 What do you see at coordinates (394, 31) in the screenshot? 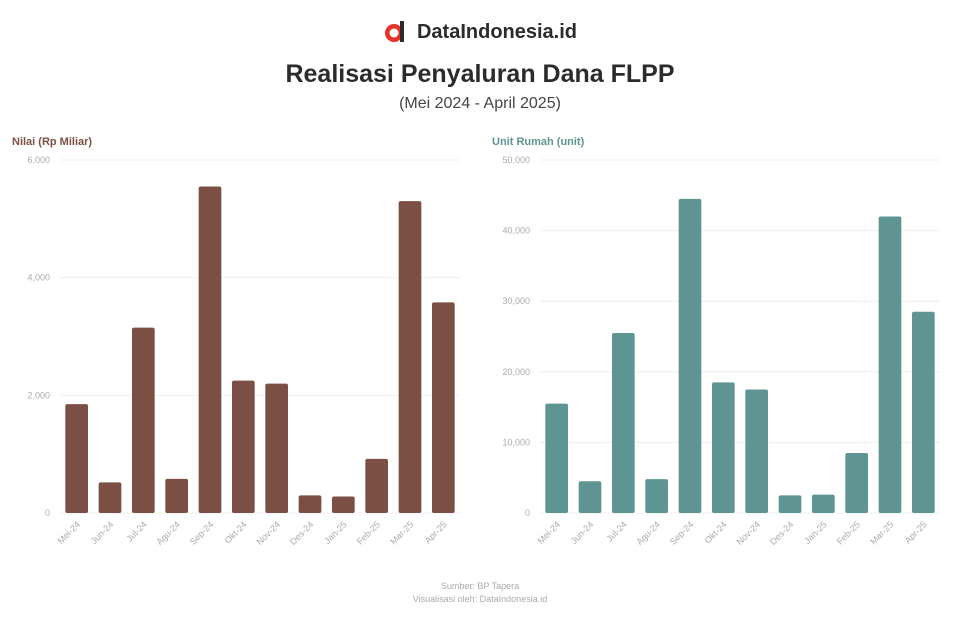
I see `dataindonesia-logo-icon` at bounding box center [394, 31].